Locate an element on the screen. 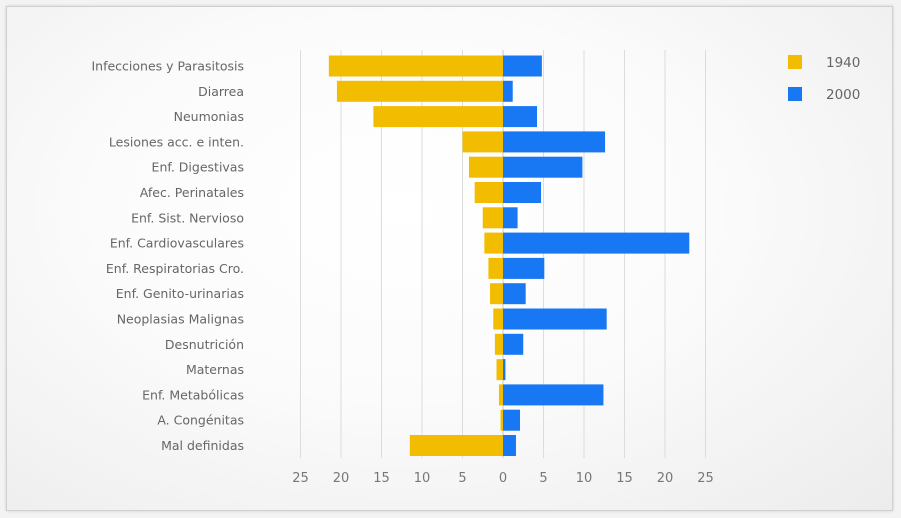  category-label: Neoplasias Malignas is located at coordinates (180, 319).